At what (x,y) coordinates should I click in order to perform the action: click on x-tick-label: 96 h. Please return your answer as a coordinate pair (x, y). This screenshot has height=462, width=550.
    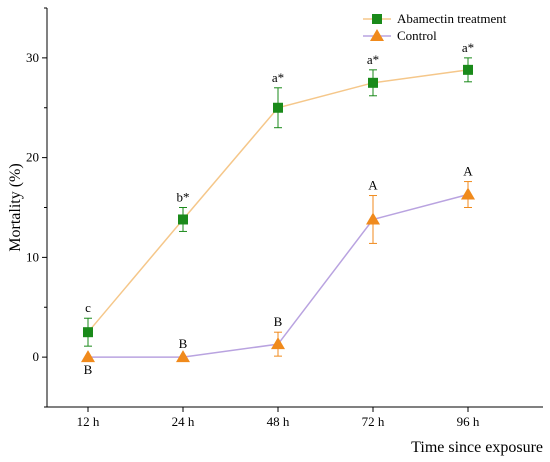
    Looking at the image, I should click on (468, 421).